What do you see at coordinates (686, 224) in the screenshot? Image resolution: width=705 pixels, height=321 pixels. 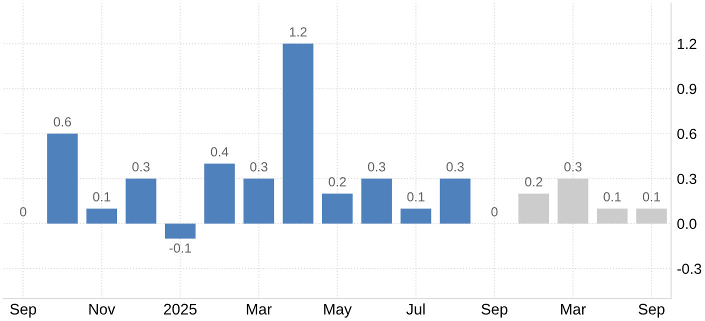 I see `y-tick-label: 0.0` at bounding box center [686, 224].